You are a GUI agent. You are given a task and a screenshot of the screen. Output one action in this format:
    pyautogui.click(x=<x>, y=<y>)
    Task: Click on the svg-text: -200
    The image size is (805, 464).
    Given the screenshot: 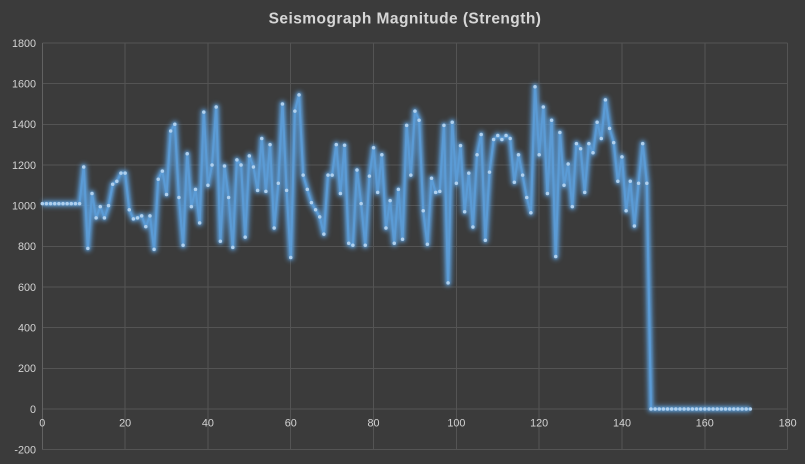 What is the action you would take?
    pyautogui.click(x=25, y=450)
    